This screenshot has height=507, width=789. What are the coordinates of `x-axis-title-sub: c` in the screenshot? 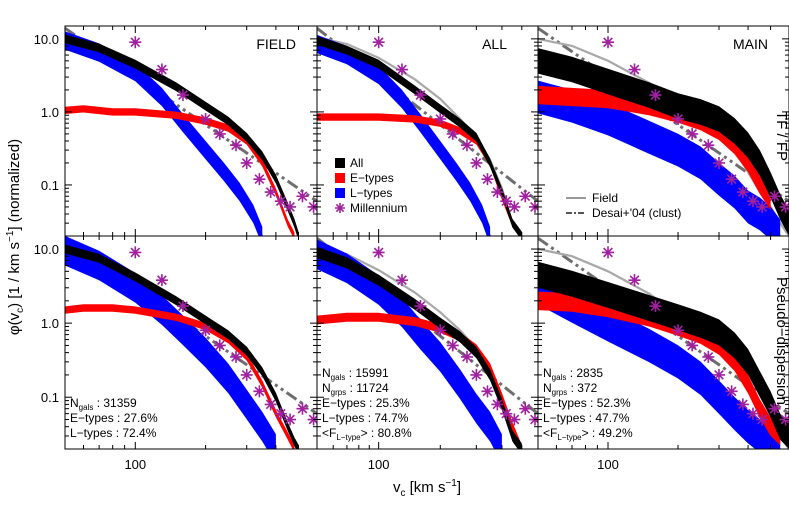 It's located at (402, 493).